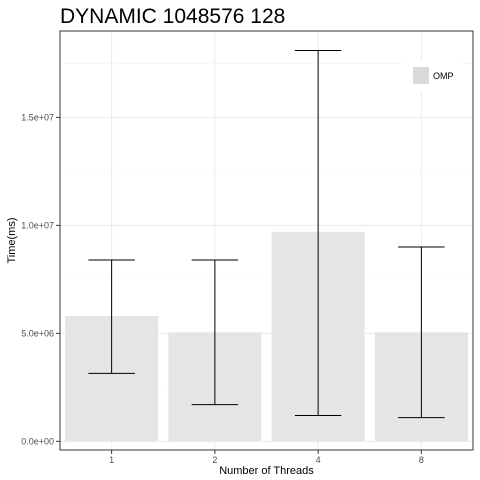 The width and height of the screenshot is (480, 480). I want to click on y-tick-label: 1.5e+07, so click(37, 117).